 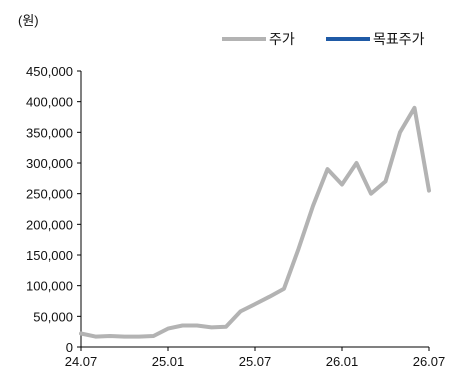 What do you see at coordinates (399, 39) in the screenshot?
I see `legend-label-target: 목표주가` at bounding box center [399, 39].